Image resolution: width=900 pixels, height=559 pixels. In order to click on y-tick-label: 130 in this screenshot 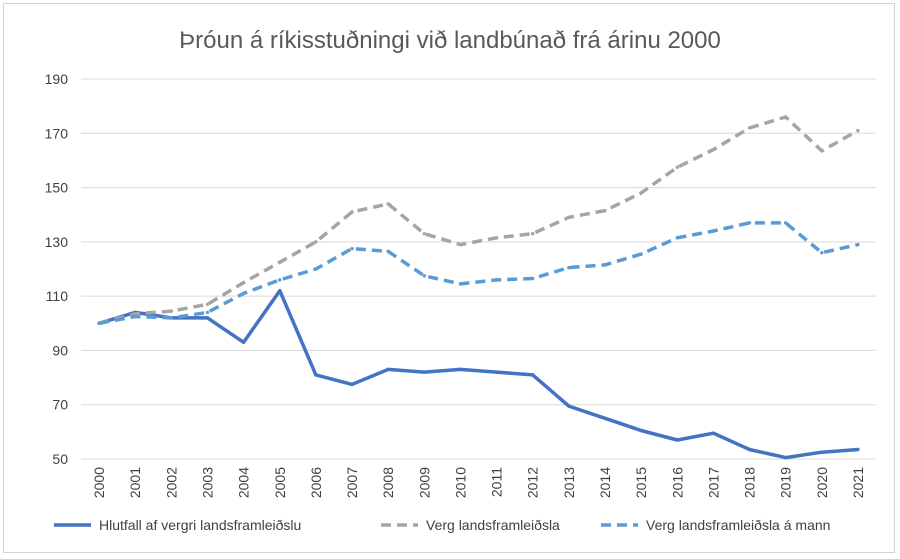, I will do `click(57, 242)`.